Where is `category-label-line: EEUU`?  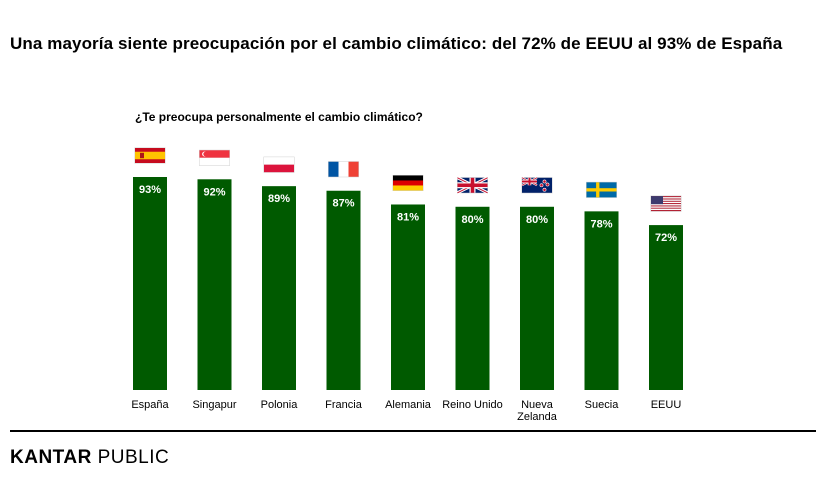 category-label-line: EEUU is located at coordinates (666, 405).